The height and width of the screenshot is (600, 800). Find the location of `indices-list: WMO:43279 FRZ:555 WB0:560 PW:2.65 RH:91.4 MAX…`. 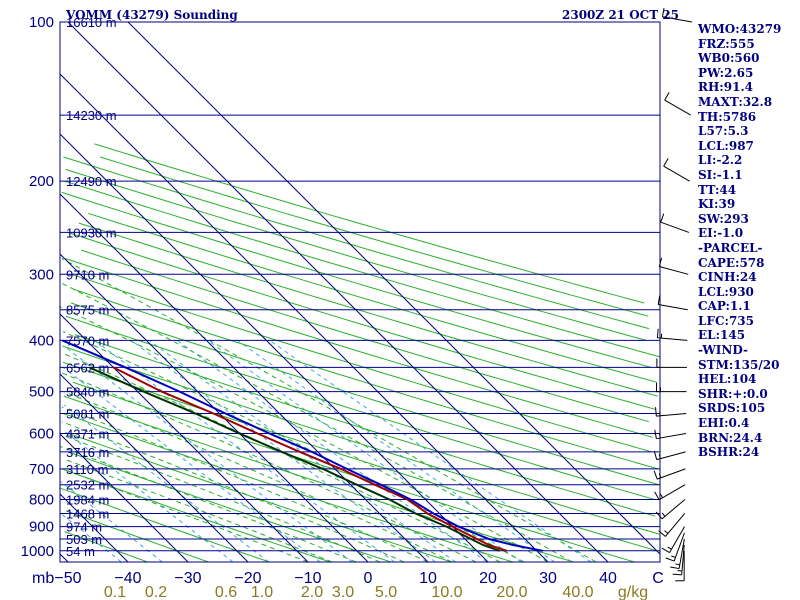

indices-list: WMO:43279 FRZ:555 WB0:560 PW:2.65 RH:91.4 MAX… is located at coordinates (739, 241).